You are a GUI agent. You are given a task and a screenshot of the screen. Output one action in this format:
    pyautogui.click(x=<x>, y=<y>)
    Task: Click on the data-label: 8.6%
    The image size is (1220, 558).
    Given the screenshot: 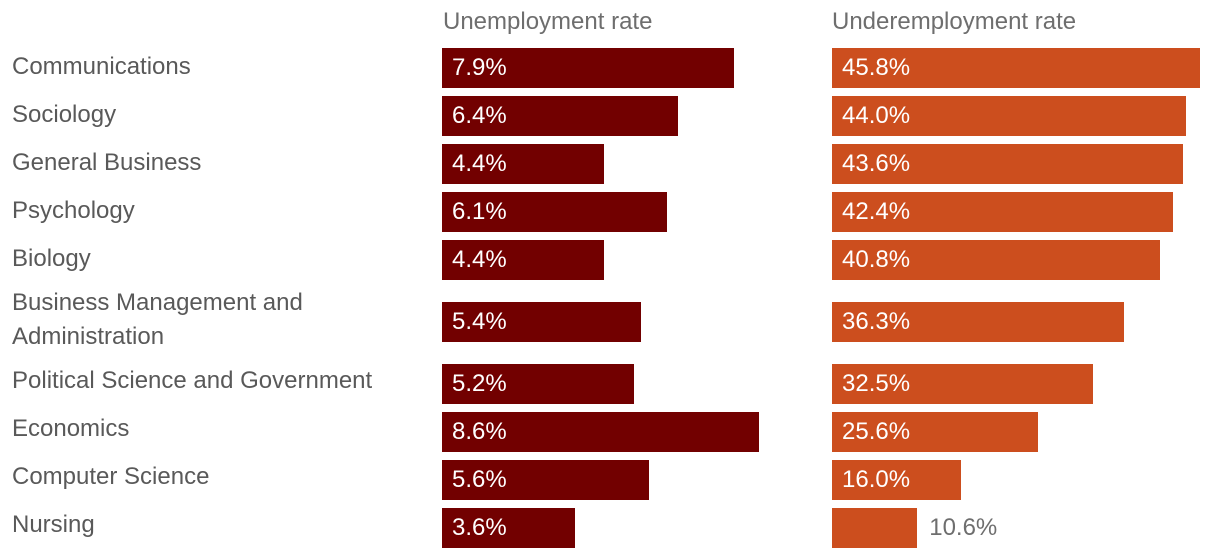 What is the action you would take?
    pyautogui.click(x=479, y=431)
    